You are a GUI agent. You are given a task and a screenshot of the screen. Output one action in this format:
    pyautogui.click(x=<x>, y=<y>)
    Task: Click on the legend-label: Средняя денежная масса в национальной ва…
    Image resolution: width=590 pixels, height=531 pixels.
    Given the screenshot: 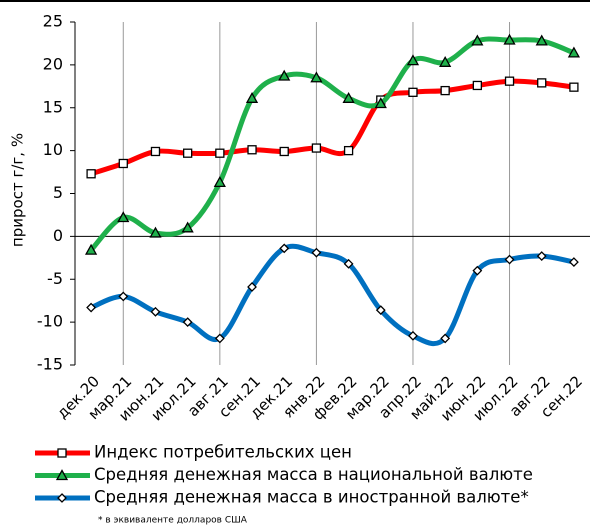 What is the action you would take?
    pyautogui.click(x=313, y=474)
    